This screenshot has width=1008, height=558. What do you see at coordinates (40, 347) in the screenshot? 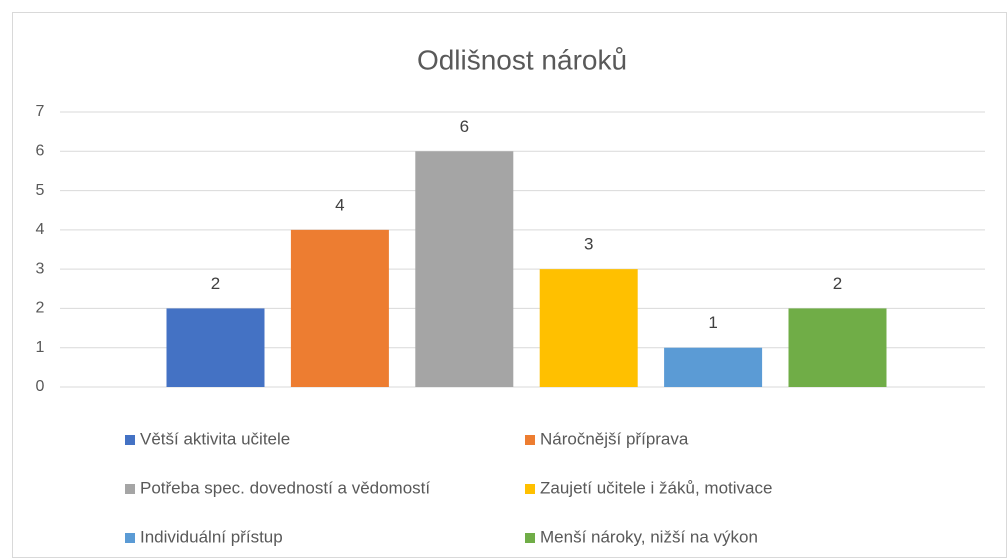
I see `y-tick-label: 1` at bounding box center [40, 347].